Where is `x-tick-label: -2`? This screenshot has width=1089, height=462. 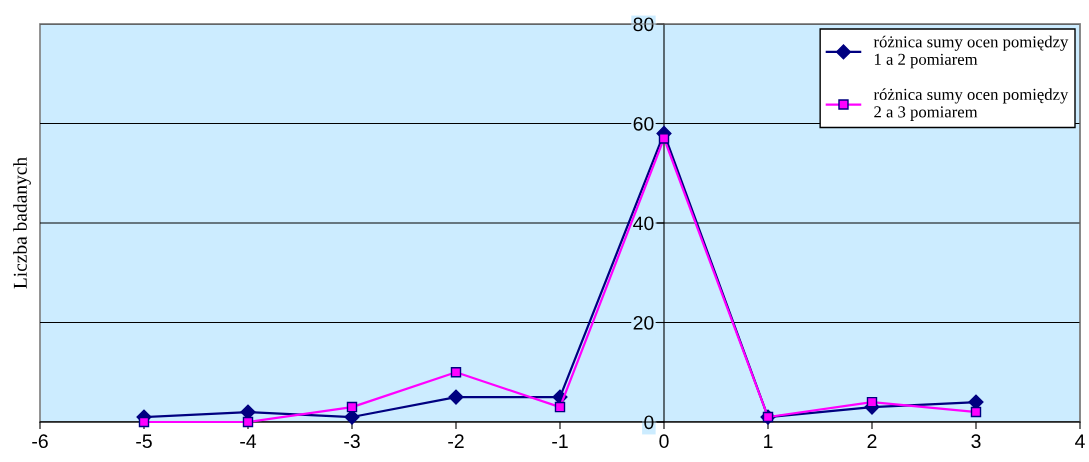
x-tick-label: -2 is located at coordinates (456, 441).